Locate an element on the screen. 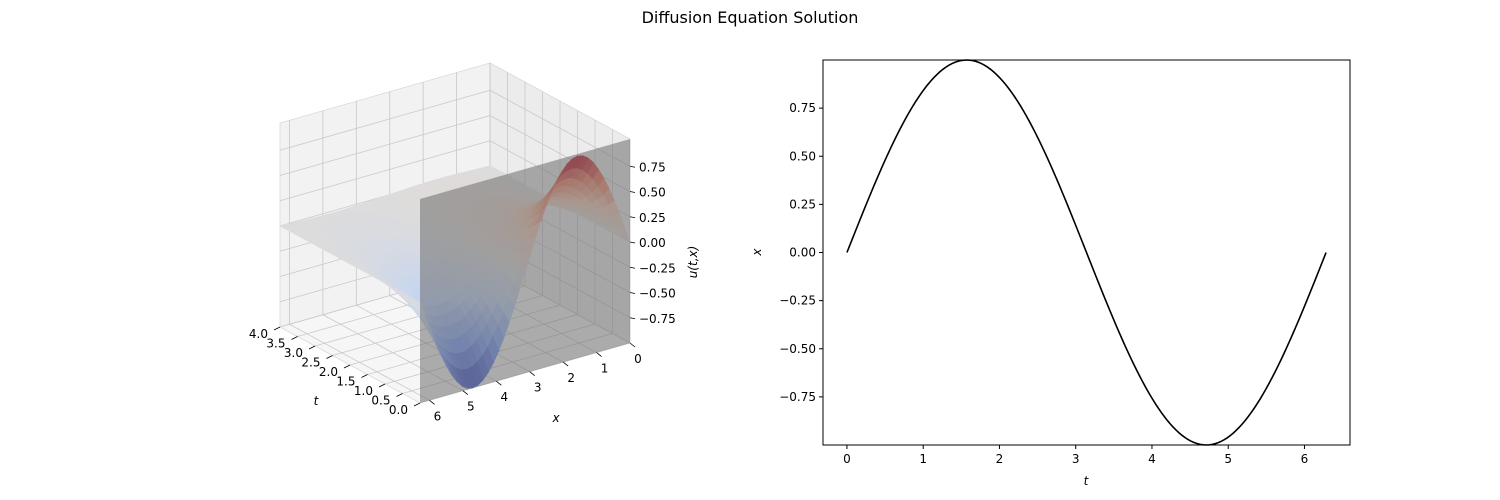 The height and width of the screenshot is (500, 1500). t-tick-label: 2.5 is located at coordinates (310, 363).